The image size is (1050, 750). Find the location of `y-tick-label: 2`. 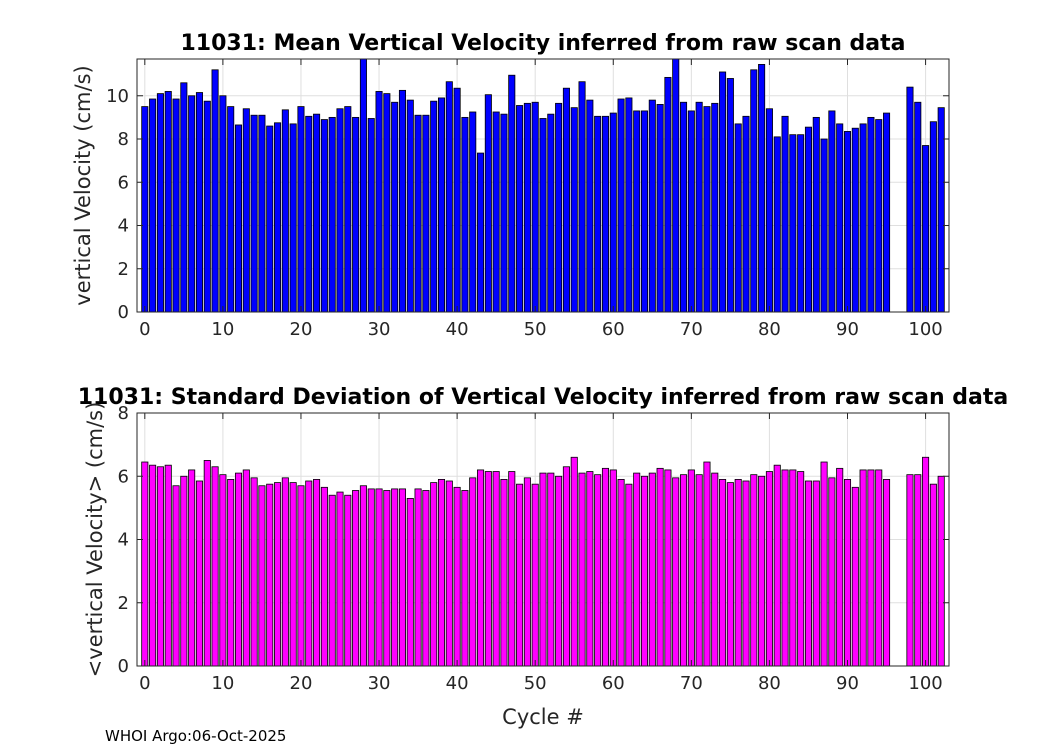

y-tick-label: 2 is located at coordinates (123, 603).